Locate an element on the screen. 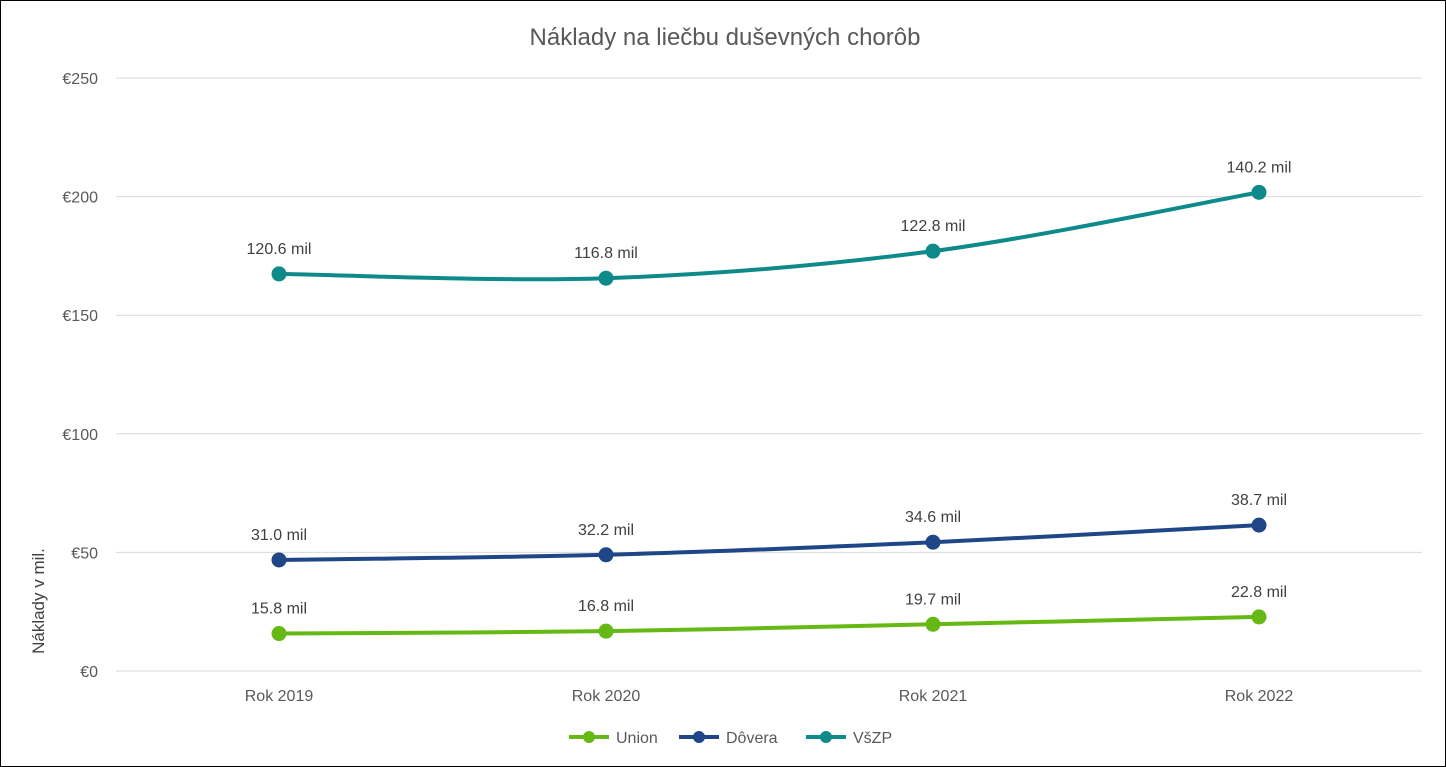  y-axis-label: Náklady v mil. is located at coordinates (38, 601).